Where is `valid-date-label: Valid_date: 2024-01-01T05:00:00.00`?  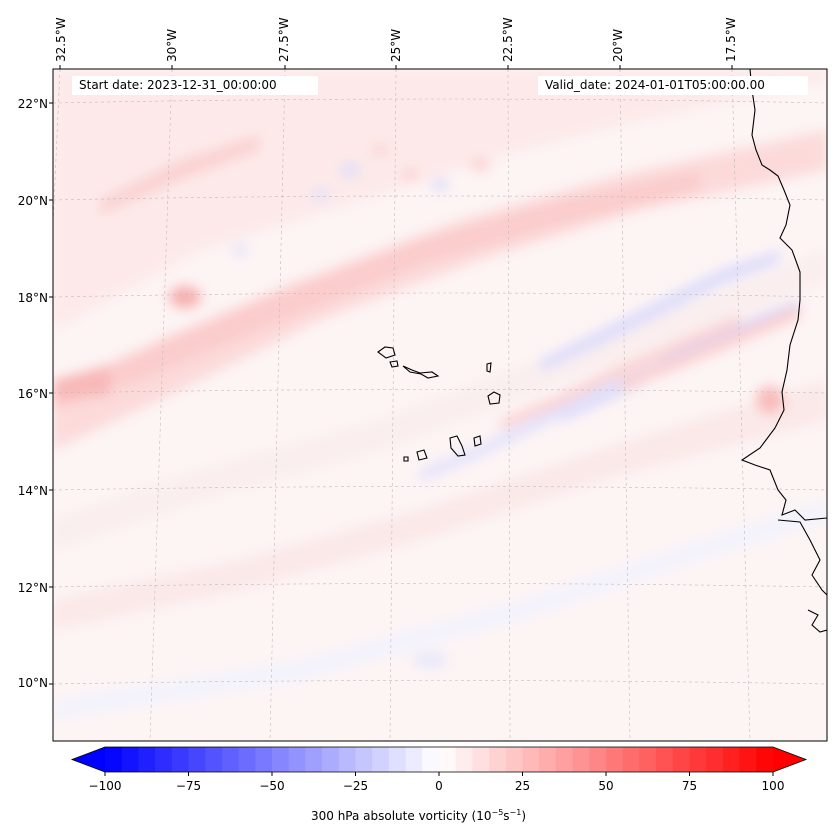 valid-date-label: Valid_date: 2024-01-01T05:00:00.00 is located at coordinates (655, 85).